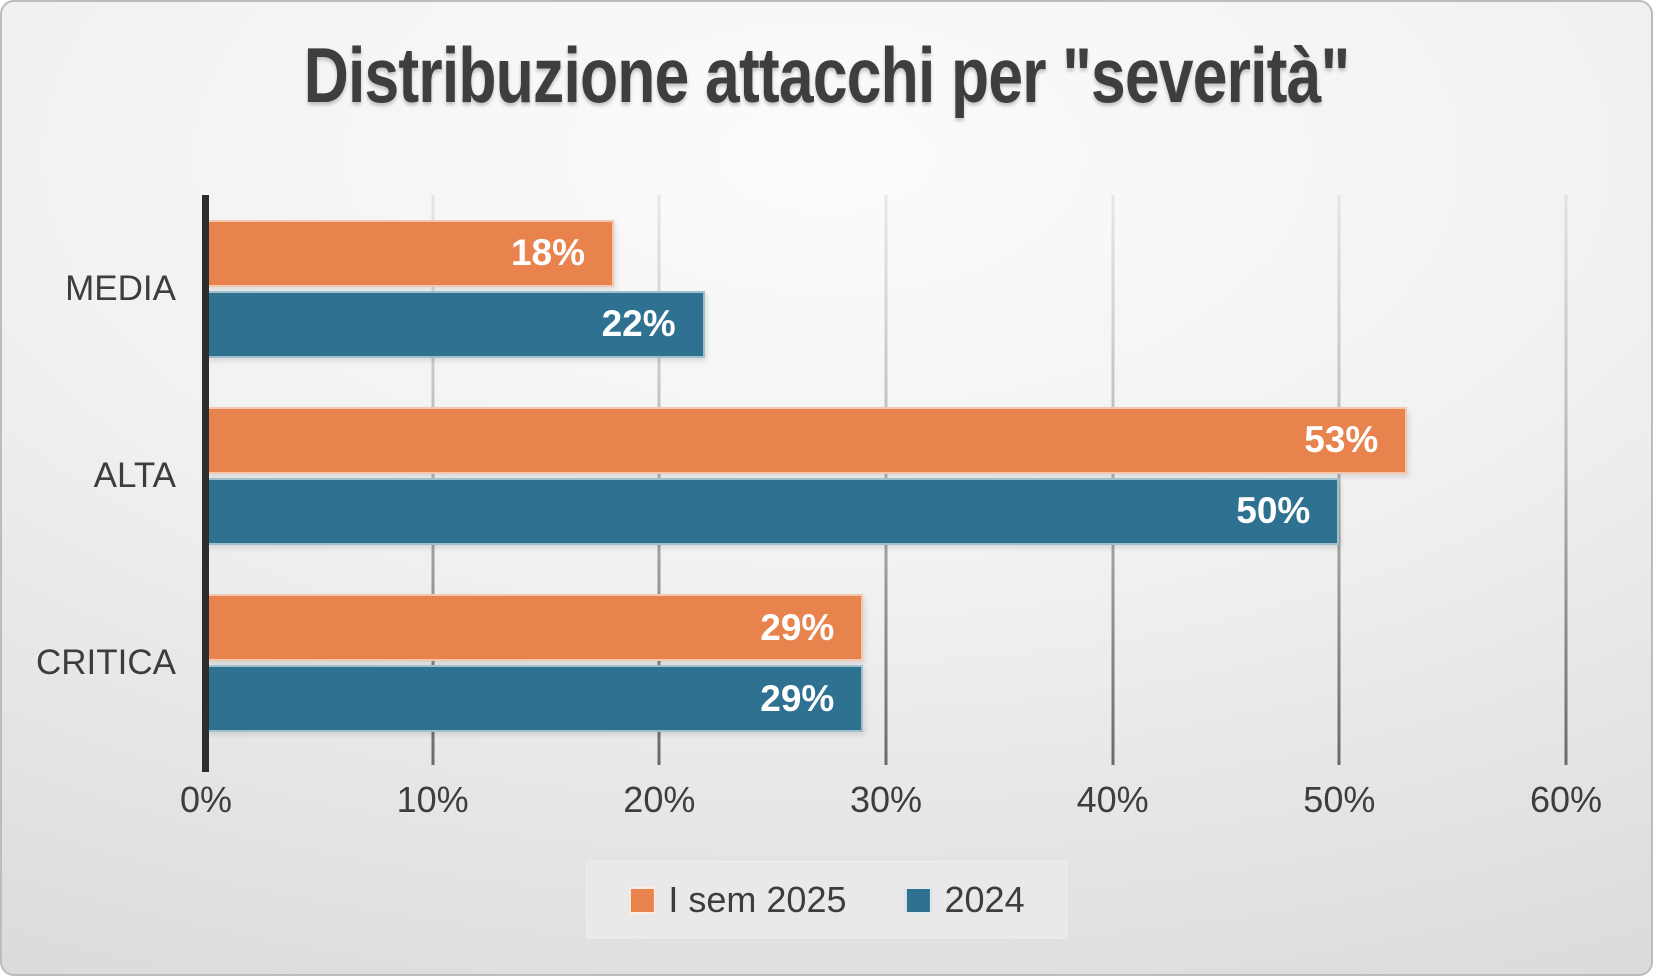  Describe the element at coordinates (886, 799) in the screenshot. I see `x-tick-label: 30%` at that location.